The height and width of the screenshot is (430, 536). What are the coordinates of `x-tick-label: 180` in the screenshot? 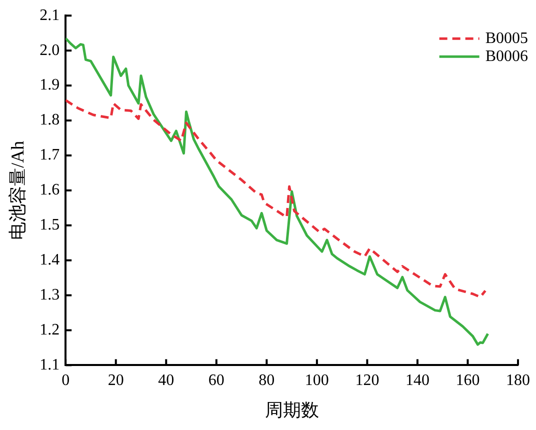 It's located at (518, 381).